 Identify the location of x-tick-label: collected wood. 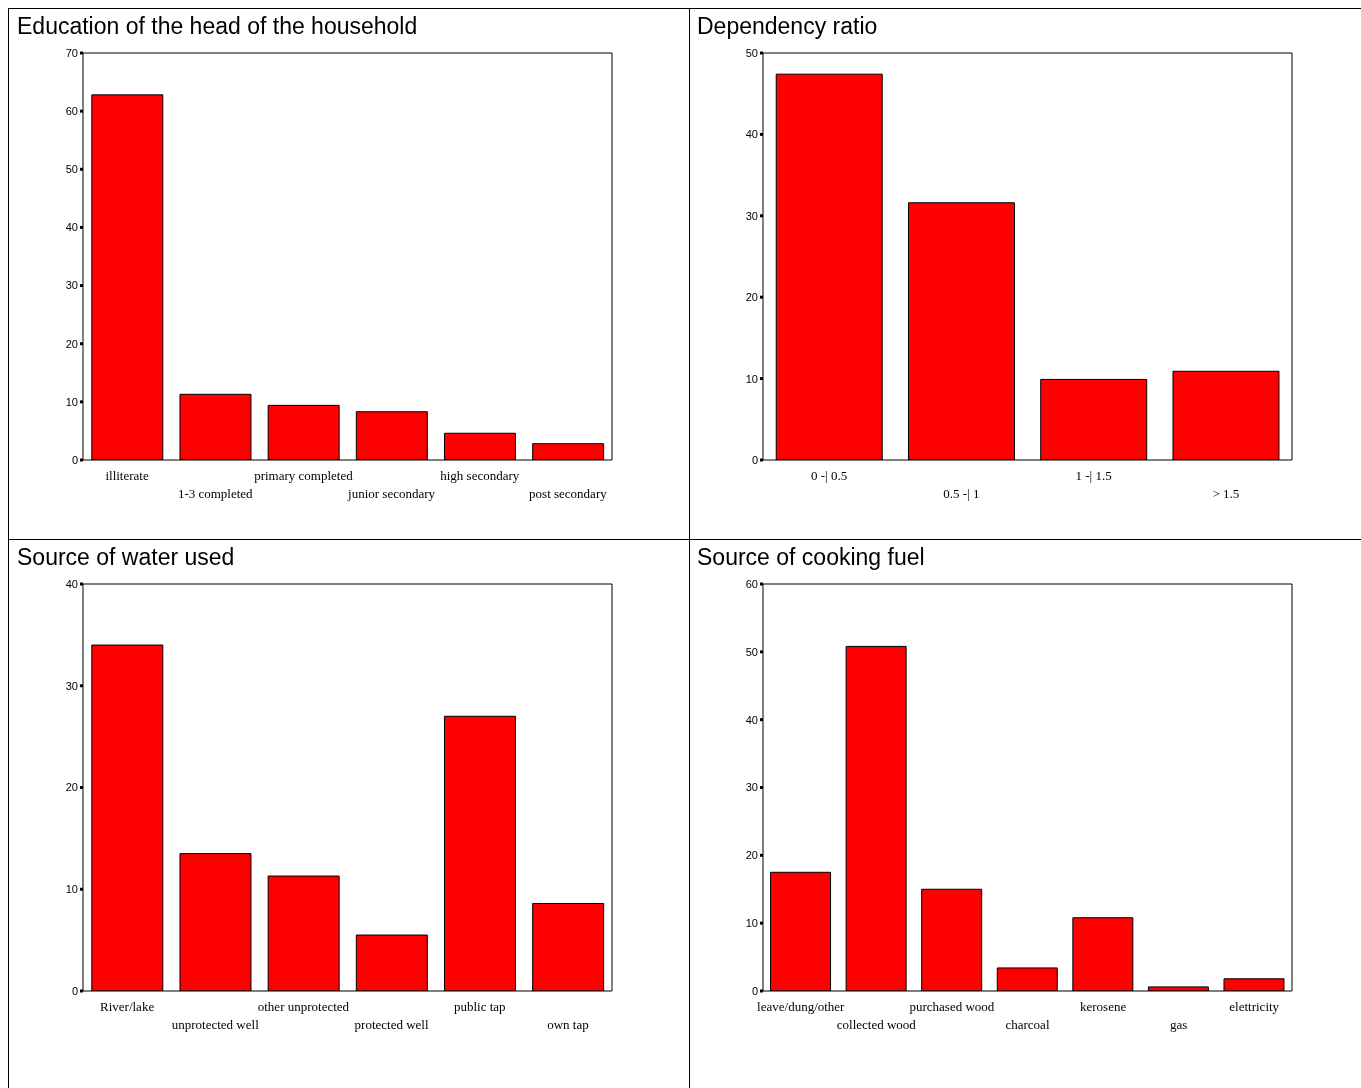
(876, 1024).